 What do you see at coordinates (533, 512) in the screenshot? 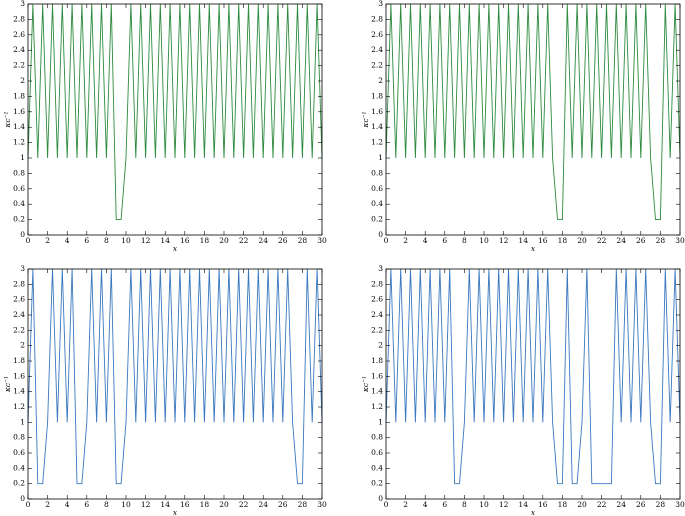
I see `x-axis-label: x` at bounding box center [533, 512].